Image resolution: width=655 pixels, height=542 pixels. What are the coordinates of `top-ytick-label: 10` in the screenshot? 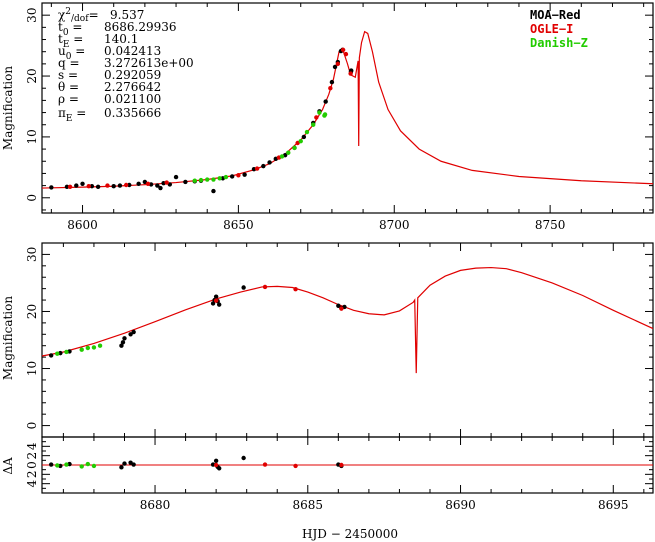 It's located at (32, 136).